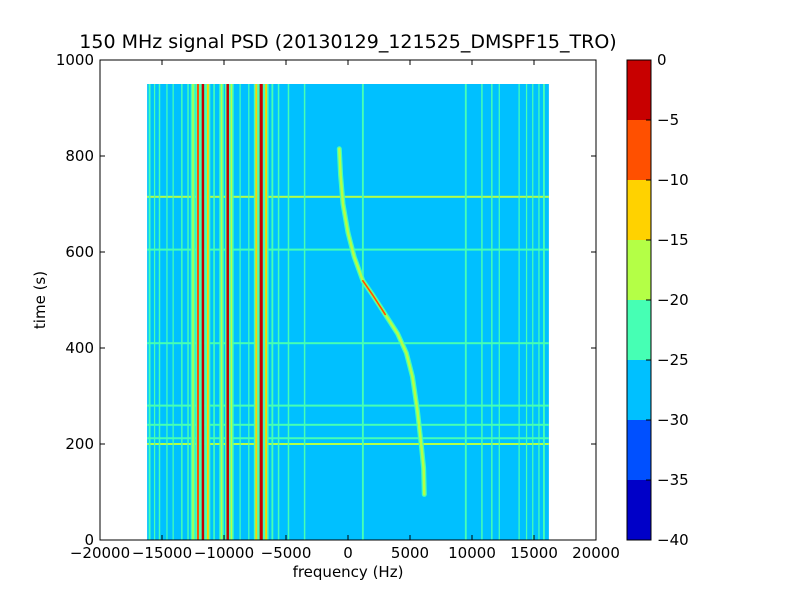 The height and width of the screenshot is (600, 800). I want to click on x-tick-label: 0, so click(348, 553).